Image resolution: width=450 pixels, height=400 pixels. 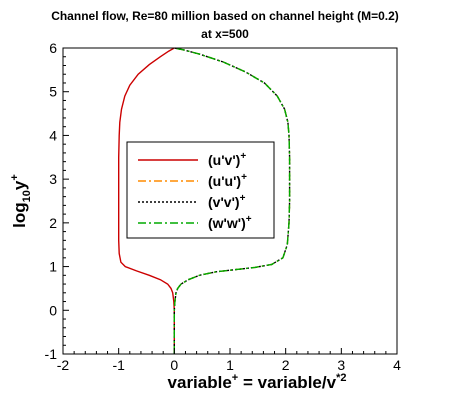 I want to click on x-tick-label: -2, so click(x=63, y=365).